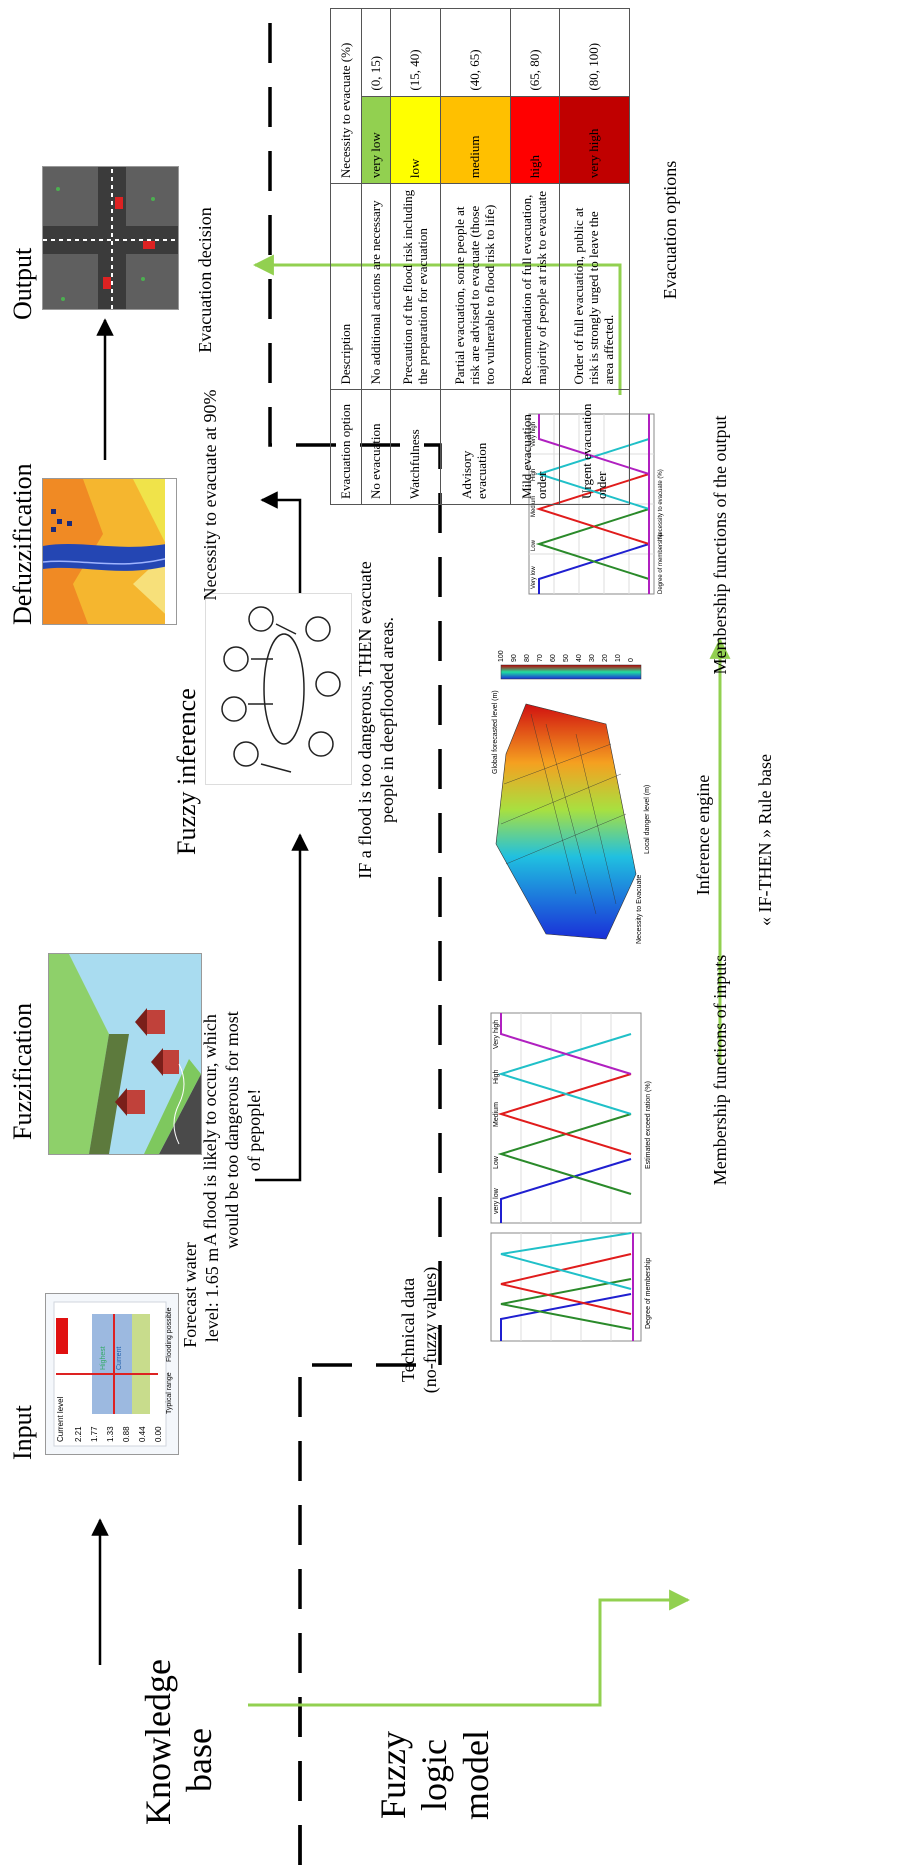 The height and width of the screenshot is (1865, 898). What do you see at coordinates (346, 447) in the screenshot?
I see `table-header-option: Evacuation option` at bounding box center [346, 447].